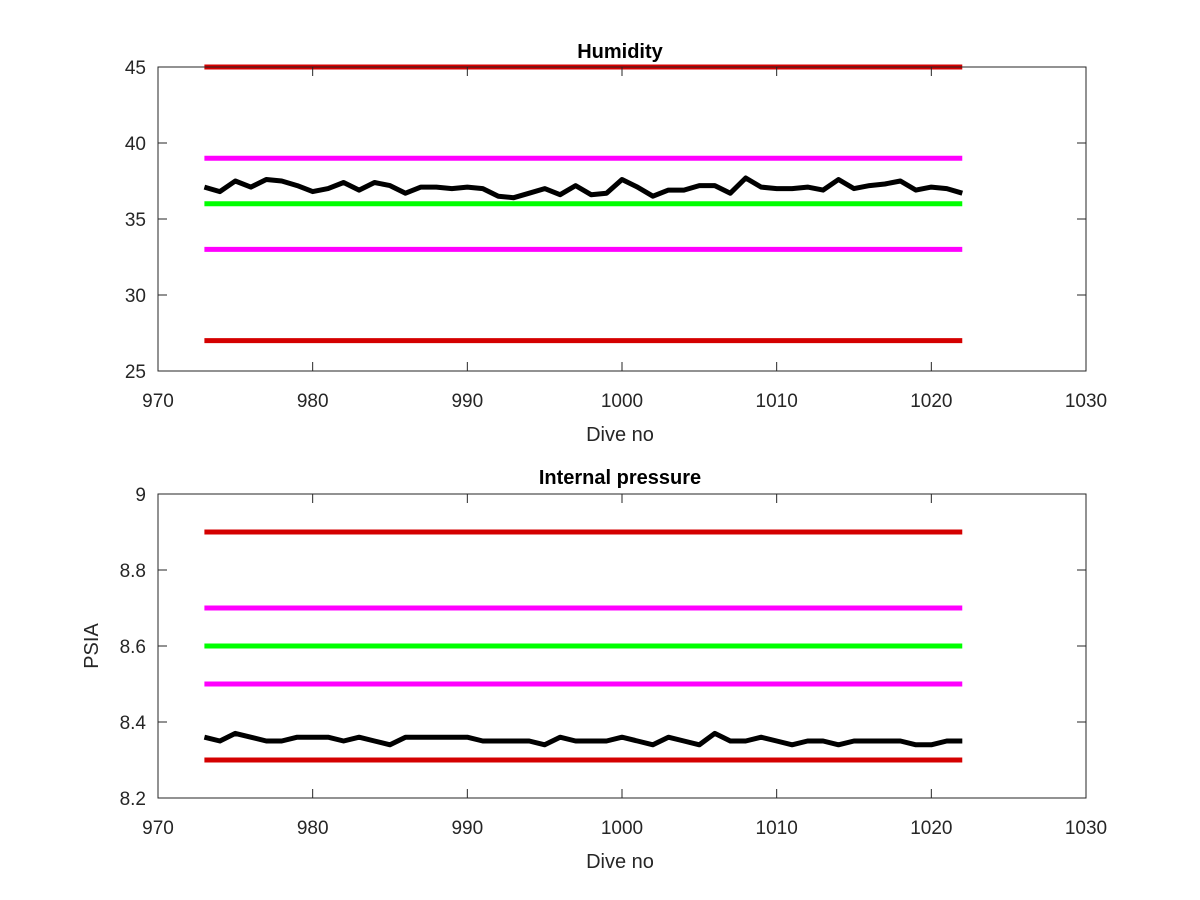 The height and width of the screenshot is (900, 1200). Describe the element at coordinates (135, 296) in the screenshot. I see `humidity-y-tick-label: 30` at that location.